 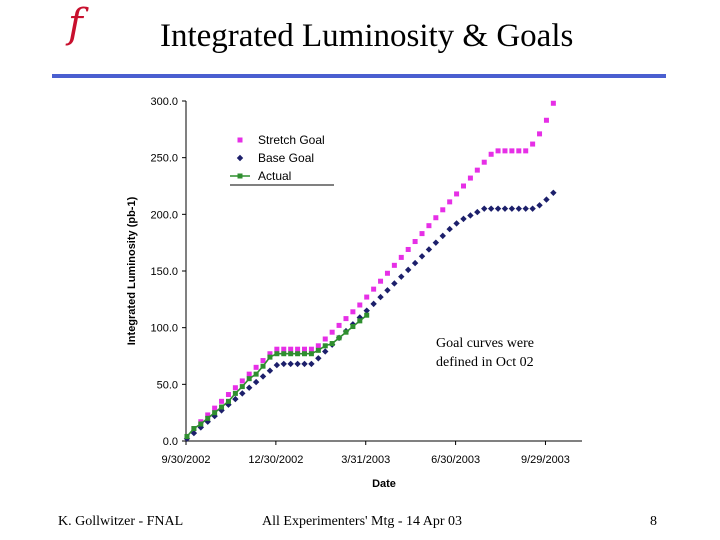 What do you see at coordinates (164, 102) in the screenshot?
I see `y-tick-label: 300.0` at bounding box center [164, 102].